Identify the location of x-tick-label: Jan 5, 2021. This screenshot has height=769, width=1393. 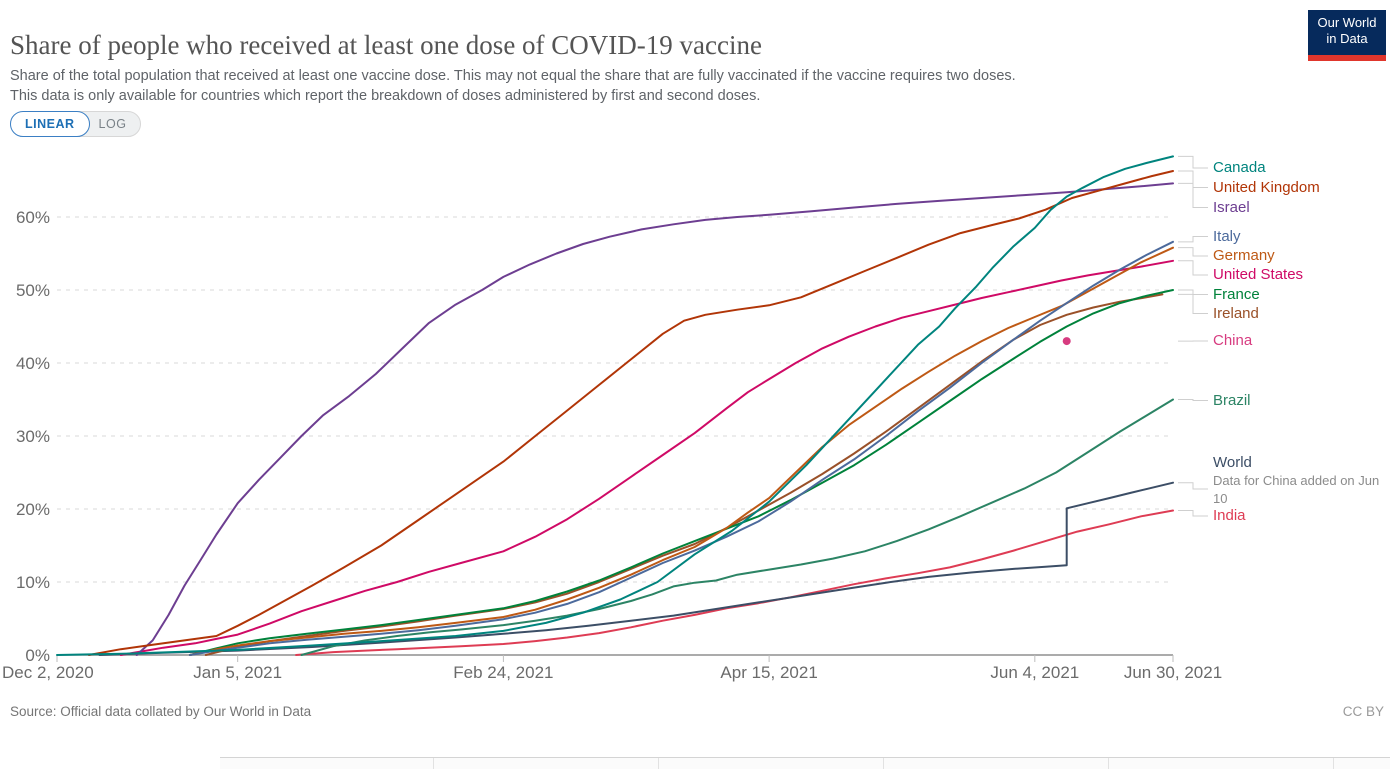
(238, 672).